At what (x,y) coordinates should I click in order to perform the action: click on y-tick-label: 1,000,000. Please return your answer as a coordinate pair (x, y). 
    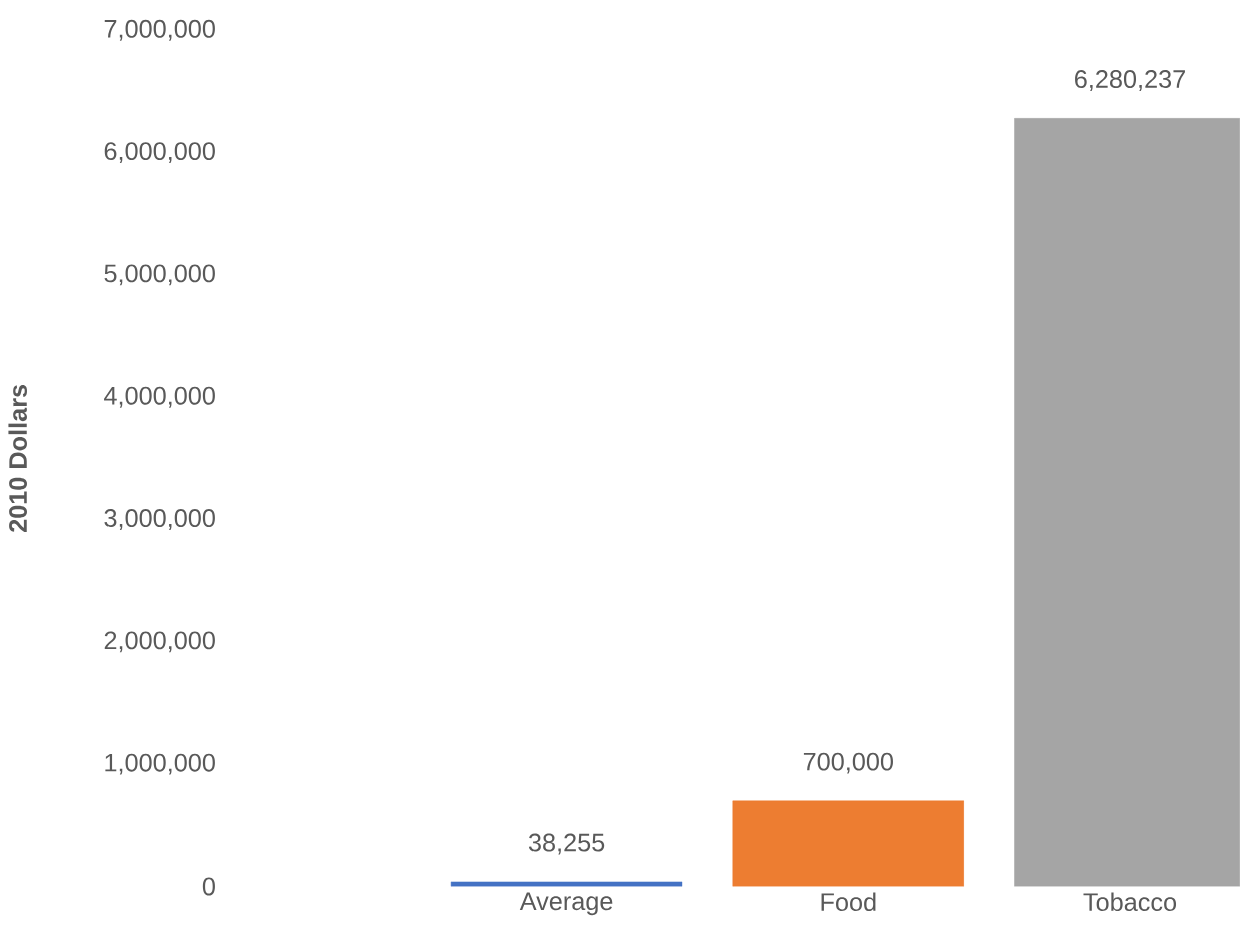
    Looking at the image, I should click on (160, 764).